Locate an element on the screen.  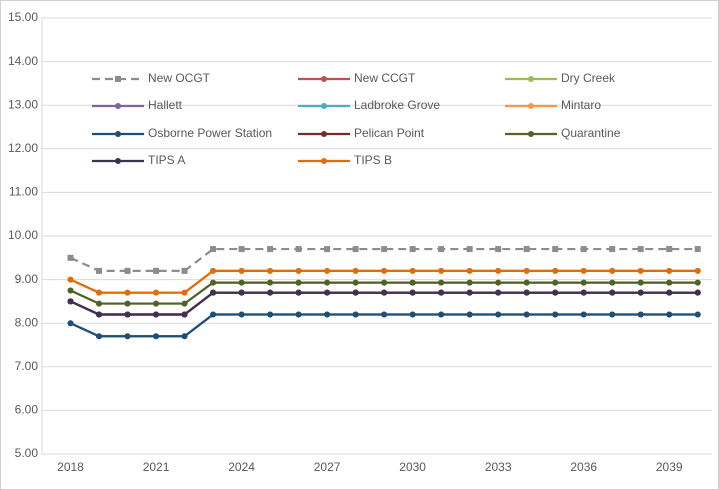
y-tick-label: 11.00 is located at coordinates (23, 192).